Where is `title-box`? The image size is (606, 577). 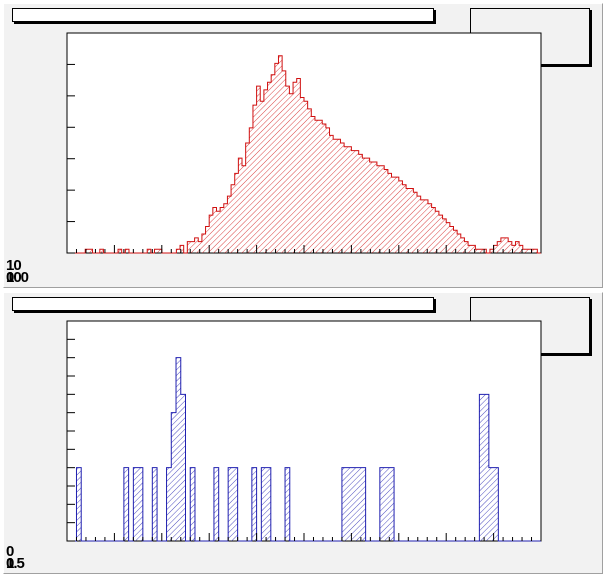 title-box is located at coordinates (223, 304).